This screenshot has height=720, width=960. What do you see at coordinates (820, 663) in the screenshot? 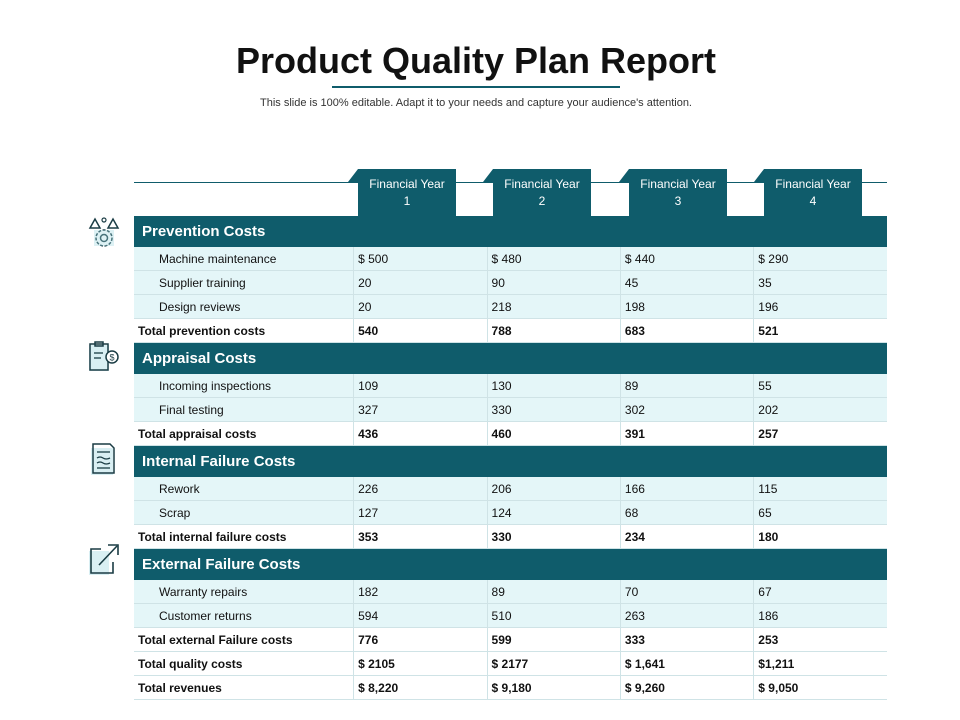
I see `cell-value: $1,211` at bounding box center [820, 663].